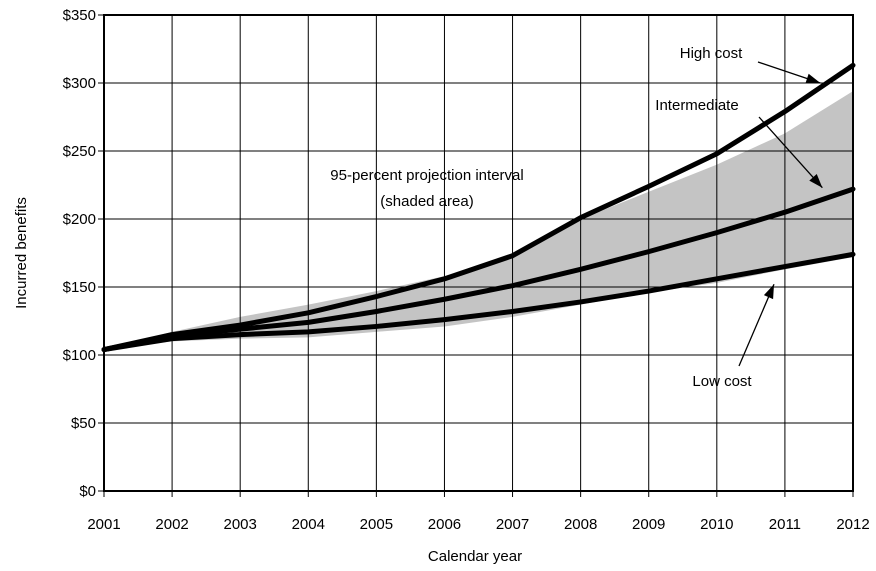  Describe the element at coordinates (308, 524) in the screenshot. I see `x-tick-label: 2004` at that location.